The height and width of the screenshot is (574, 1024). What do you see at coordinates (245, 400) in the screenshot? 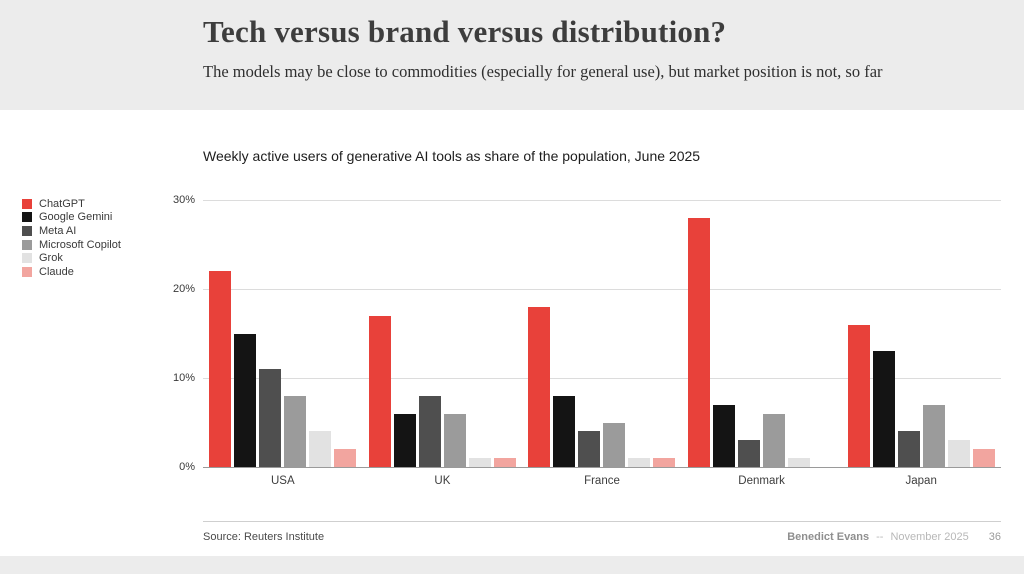
I see `bar-google-gemini-usa` at bounding box center [245, 400].